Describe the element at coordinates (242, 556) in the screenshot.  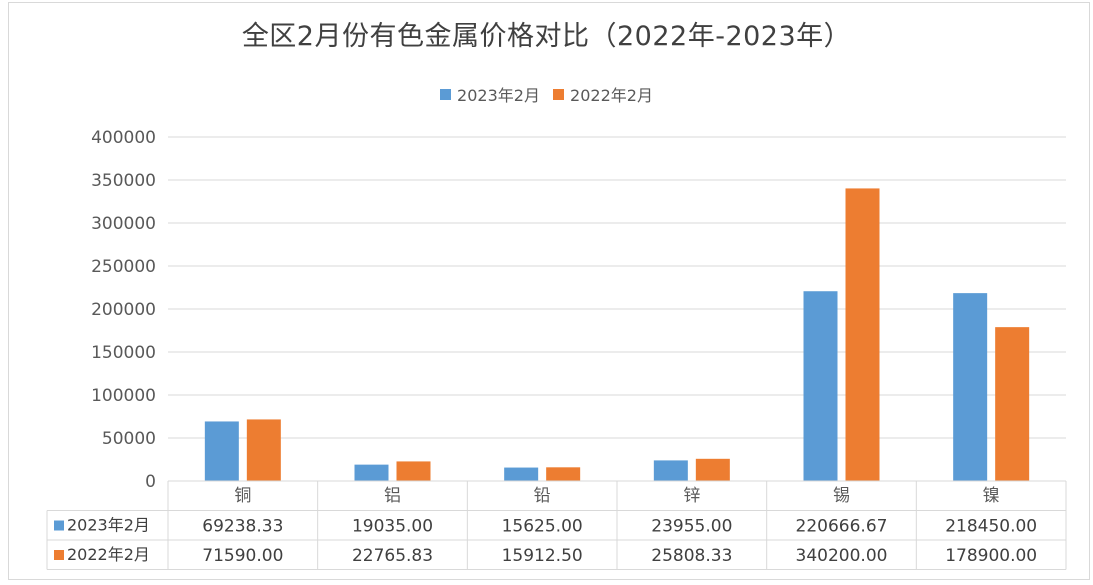
I see `table-cell: 71590.00` at that location.